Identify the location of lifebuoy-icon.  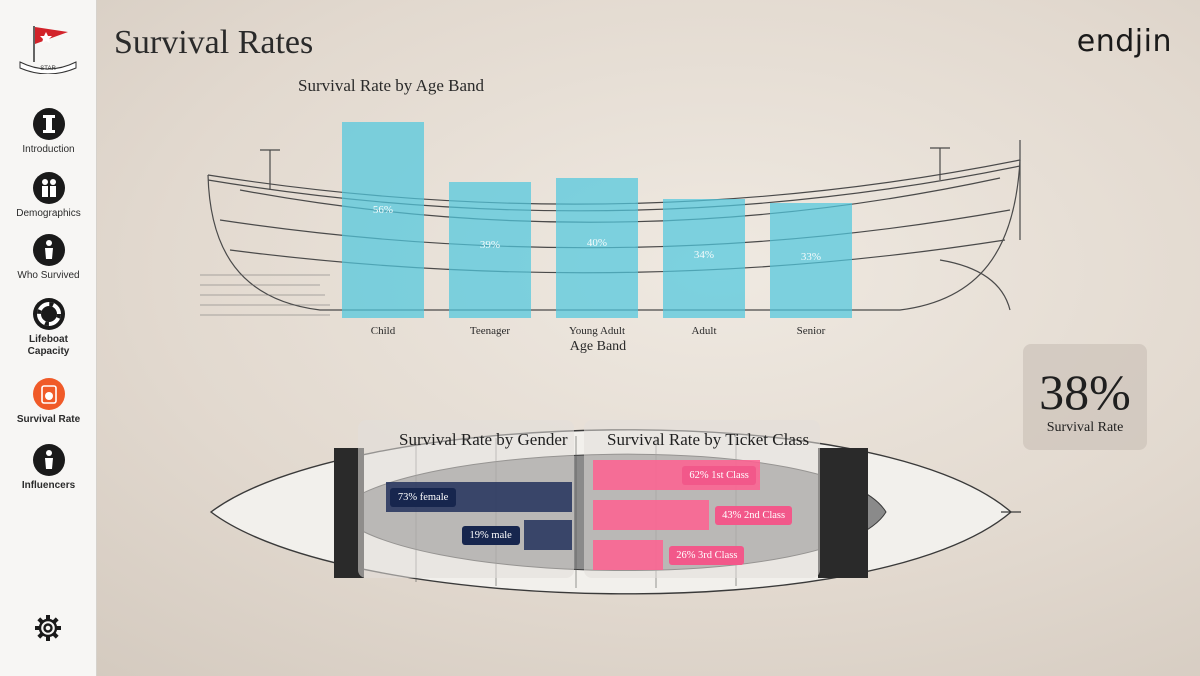
(48, 314).